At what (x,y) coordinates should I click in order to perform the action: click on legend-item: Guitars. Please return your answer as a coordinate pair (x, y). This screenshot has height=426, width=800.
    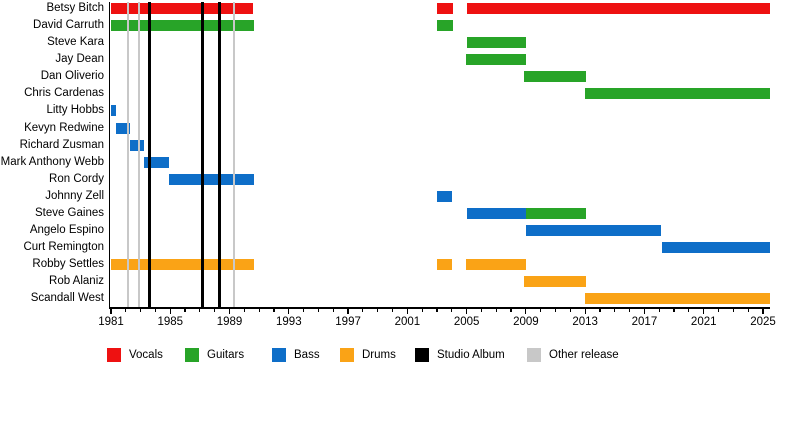
    Looking at the image, I should click on (214, 355).